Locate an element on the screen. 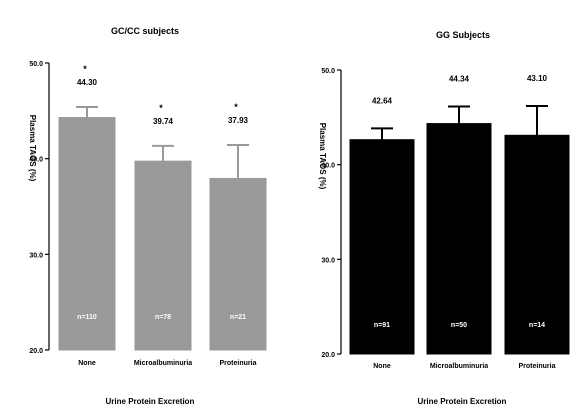 The height and width of the screenshot is (415, 586). y-tick-label-gg-2: 40.0 is located at coordinates (328, 166).